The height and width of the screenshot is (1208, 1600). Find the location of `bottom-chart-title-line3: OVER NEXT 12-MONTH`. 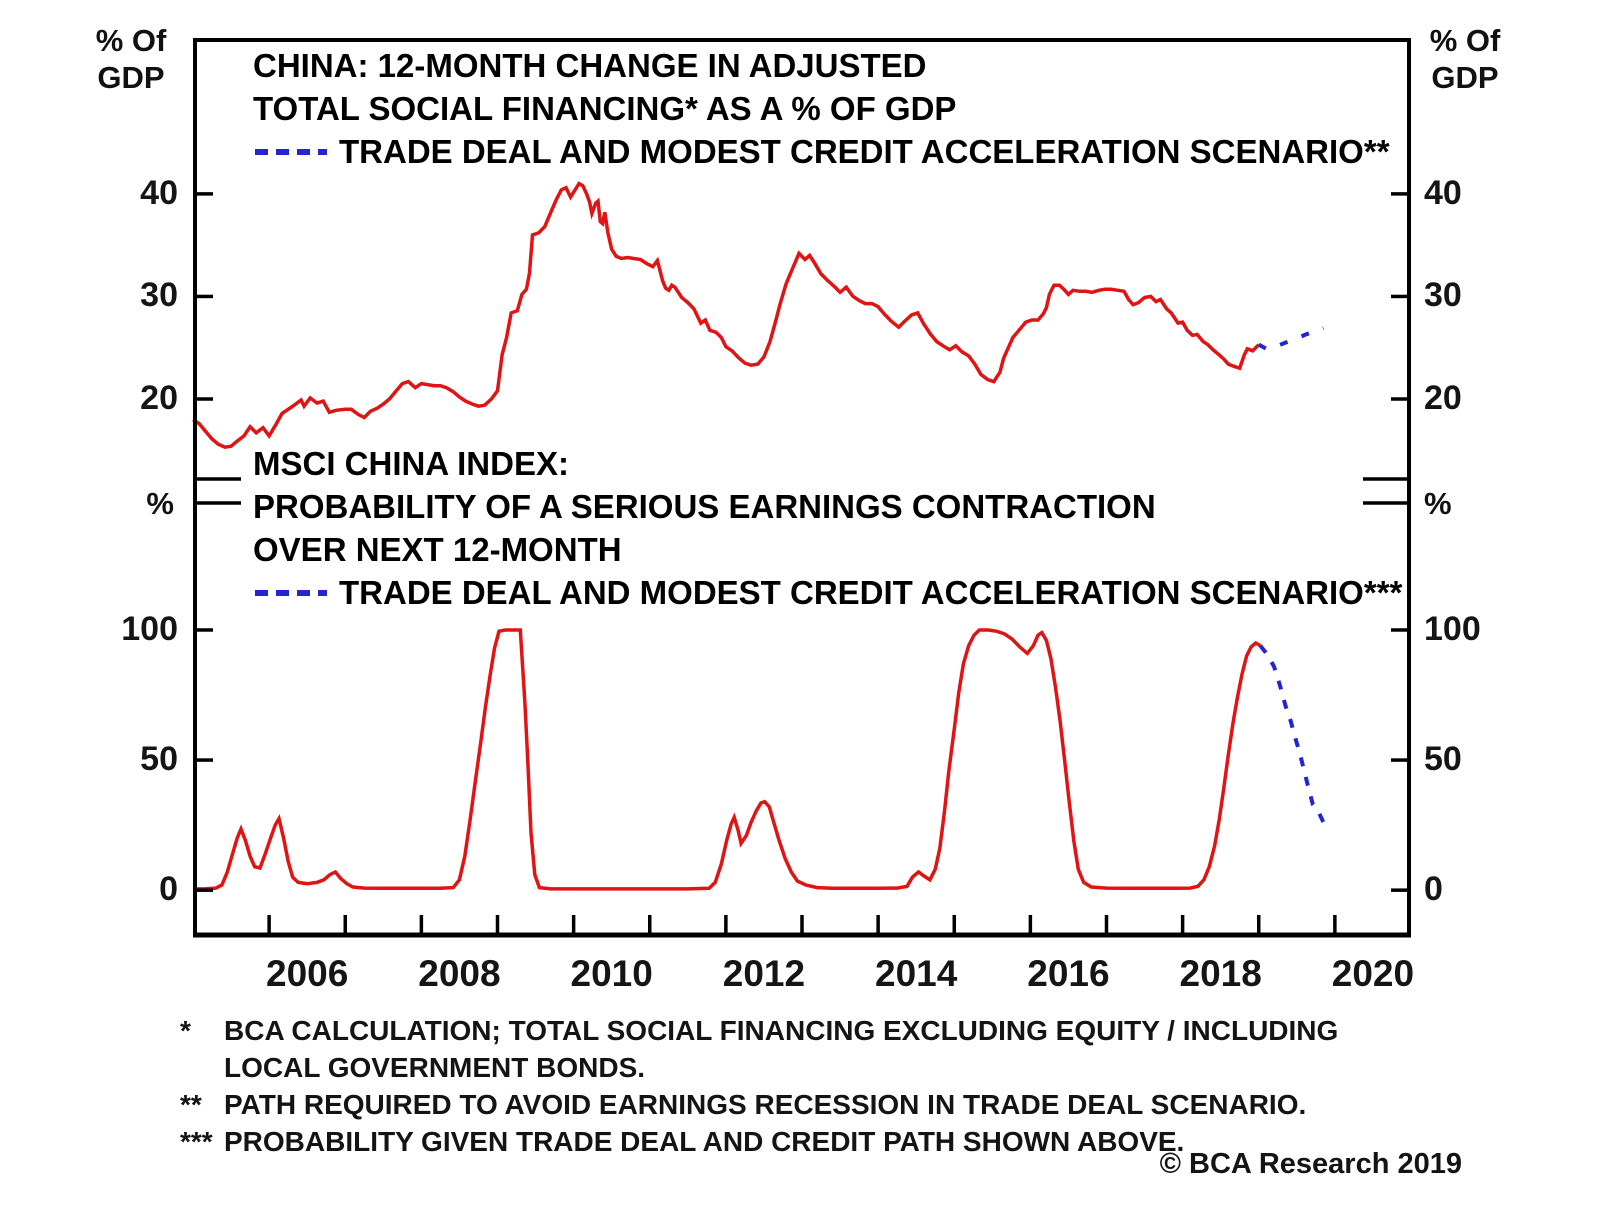

bottom-chart-title-line3: OVER NEXT 12-MONTH is located at coordinates (437, 549).